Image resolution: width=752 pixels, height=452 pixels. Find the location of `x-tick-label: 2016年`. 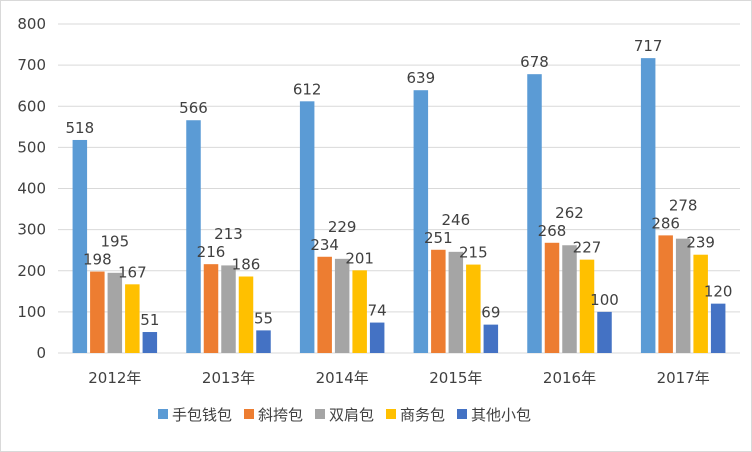

x-tick-label: 2016年 is located at coordinates (569, 378).